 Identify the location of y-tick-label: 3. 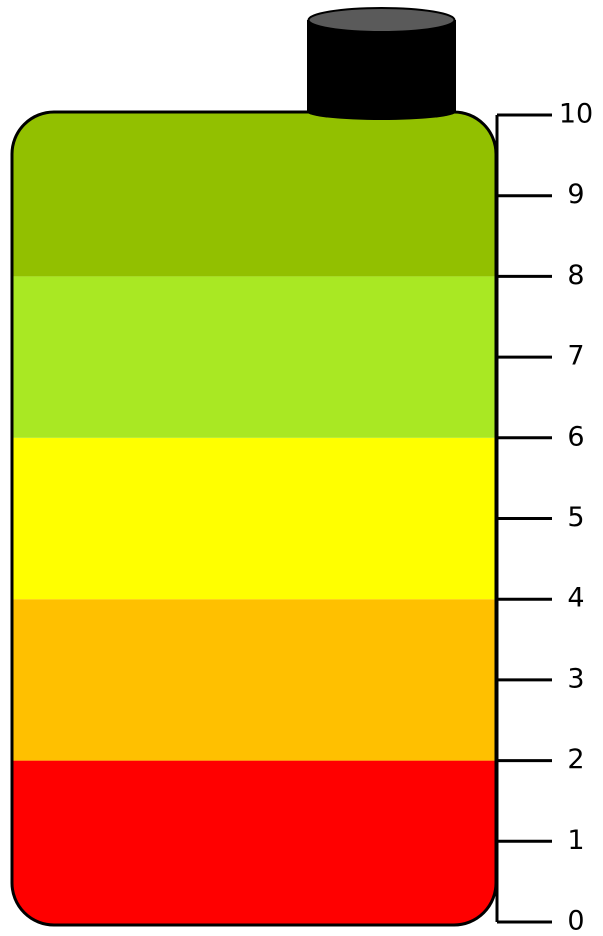
(575, 678).